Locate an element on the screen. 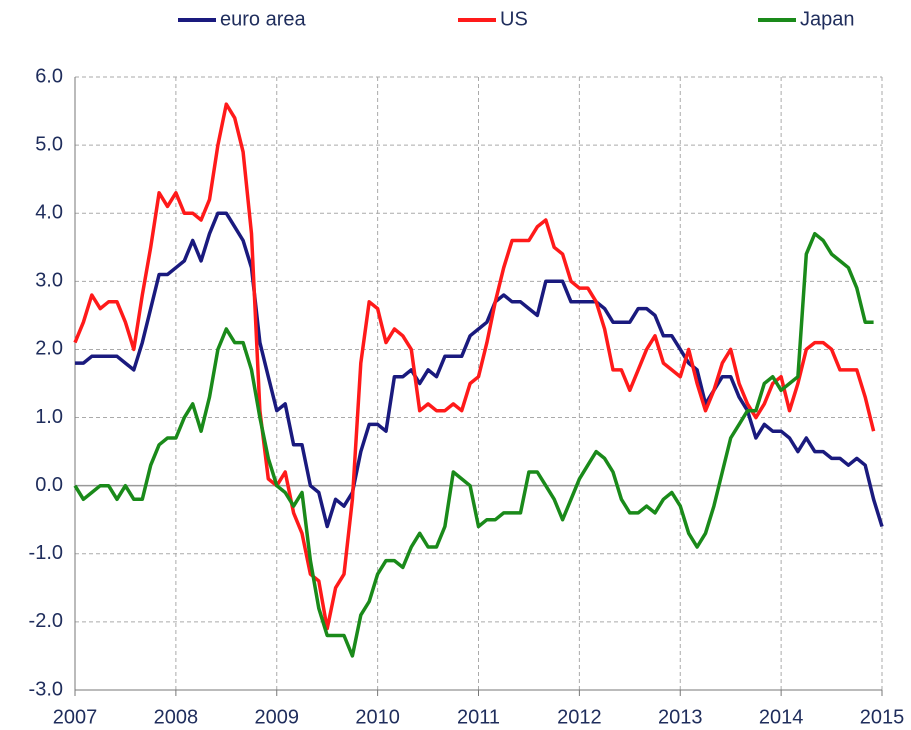 This screenshot has height=730, width=911. y-tick-label: 5.0 is located at coordinates (49, 144).